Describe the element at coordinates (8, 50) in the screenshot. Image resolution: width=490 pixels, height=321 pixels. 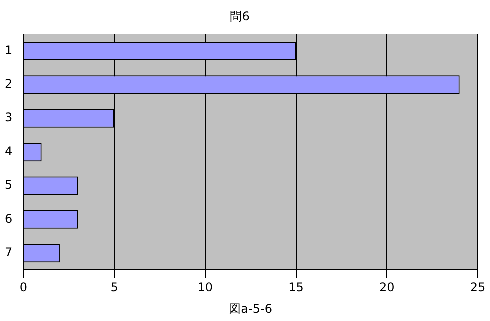
I see `y-tick-label: 1` at that location.